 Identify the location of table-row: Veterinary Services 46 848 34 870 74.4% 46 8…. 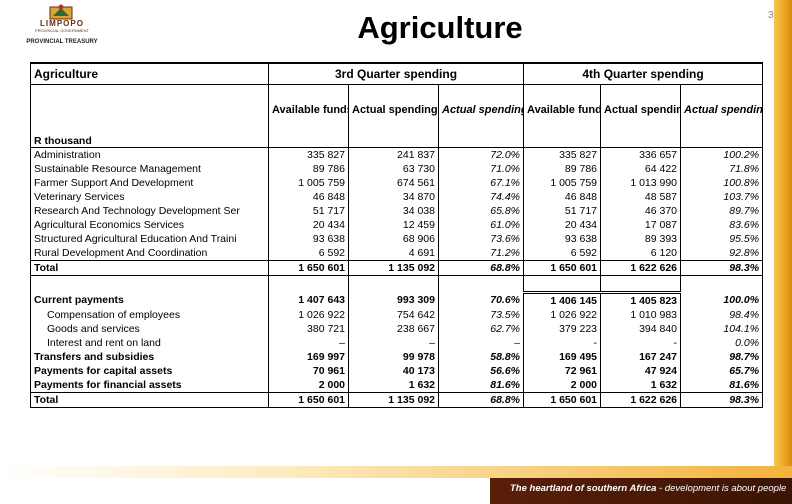
(397, 197).